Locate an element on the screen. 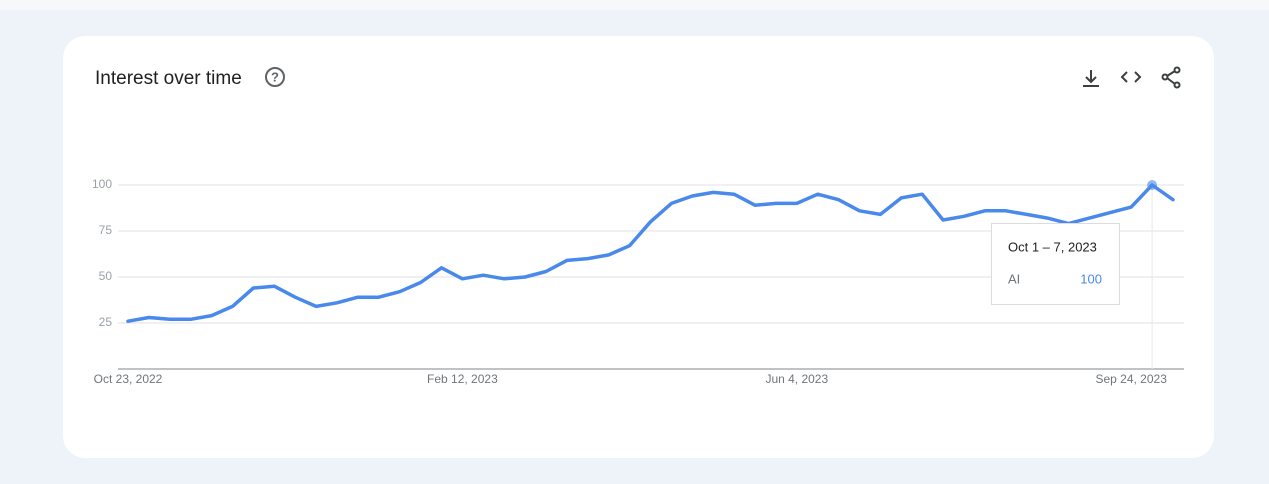  x-tick-label: Oct 23, 2022 is located at coordinates (128, 379).